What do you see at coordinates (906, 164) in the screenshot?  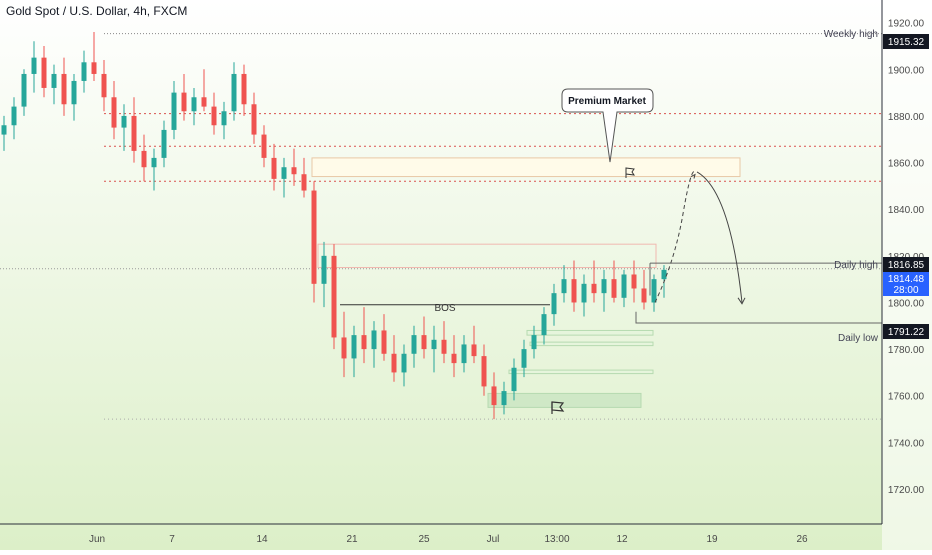 I see `price-tick-label: 1860.00` at bounding box center [906, 164].